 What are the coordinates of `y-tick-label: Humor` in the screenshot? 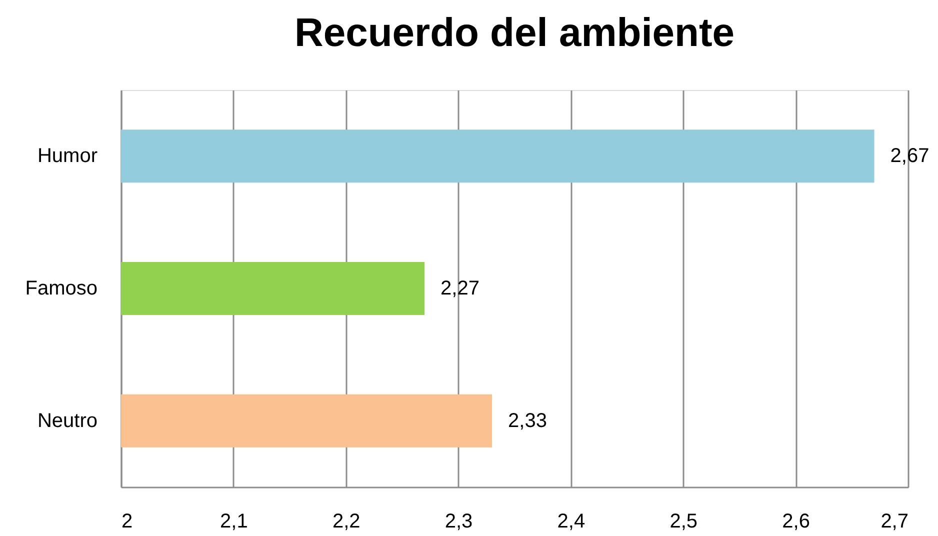 It's located at (67, 156).